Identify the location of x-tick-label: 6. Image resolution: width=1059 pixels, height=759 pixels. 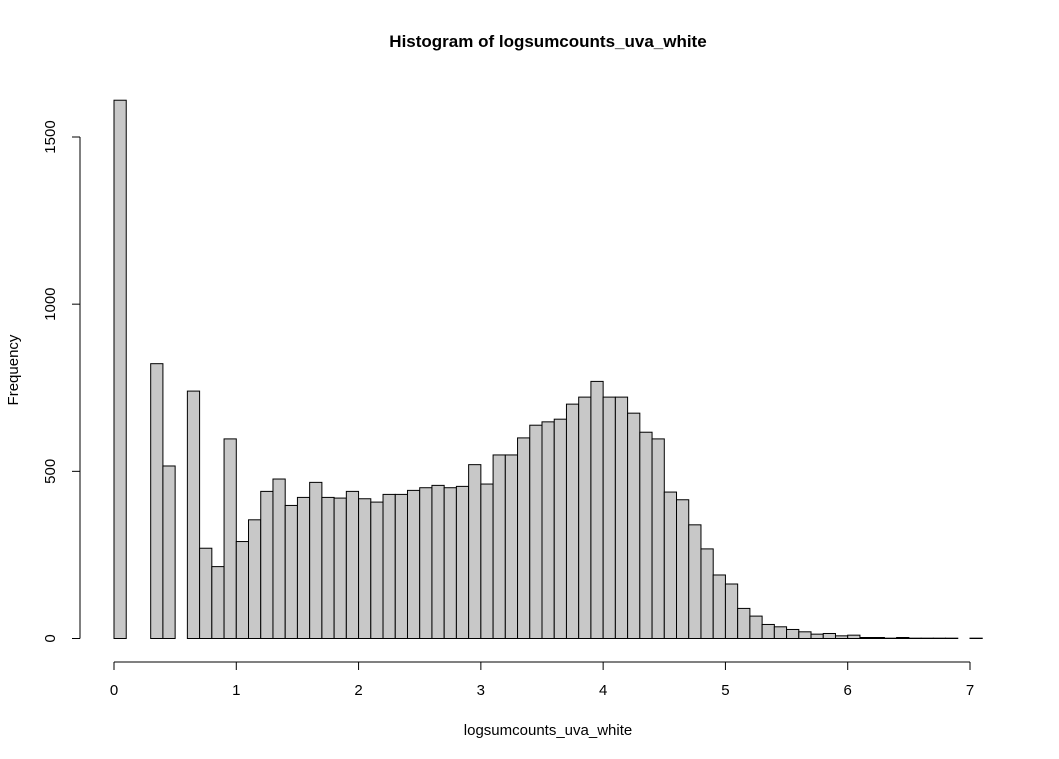
(848, 690).